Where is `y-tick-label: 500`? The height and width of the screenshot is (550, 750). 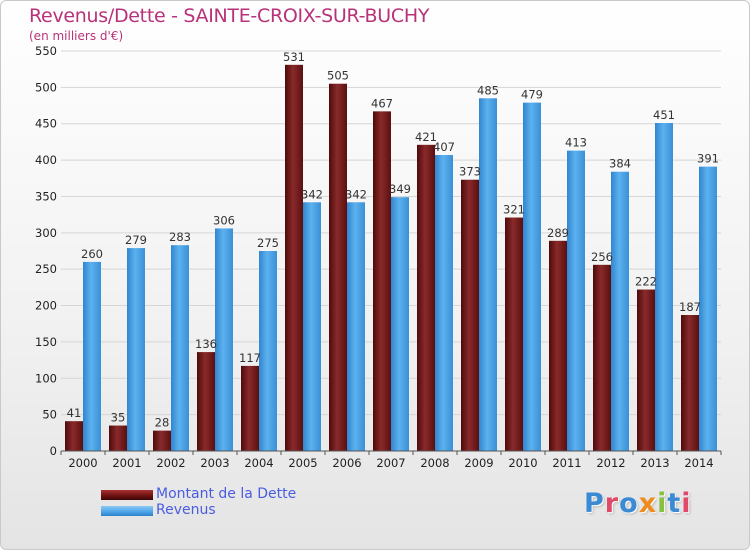
y-tick-label: 500 is located at coordinates (46, 87).